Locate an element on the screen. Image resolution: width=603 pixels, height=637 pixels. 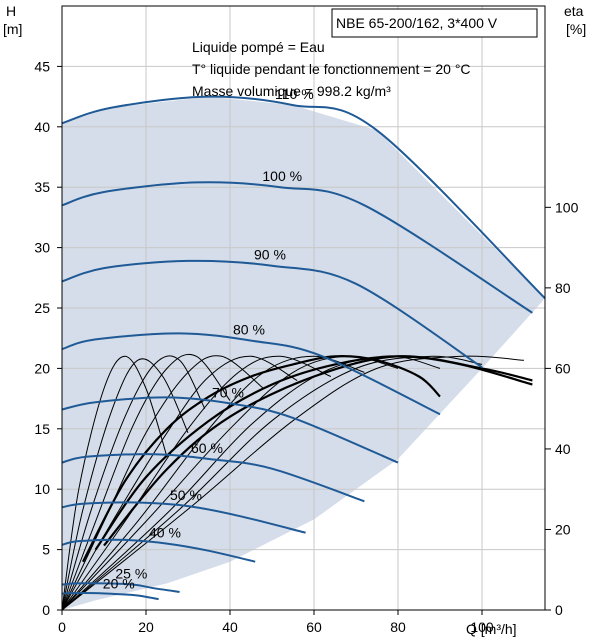
y-tick-label: 40 is located at coordinates (42, 127).